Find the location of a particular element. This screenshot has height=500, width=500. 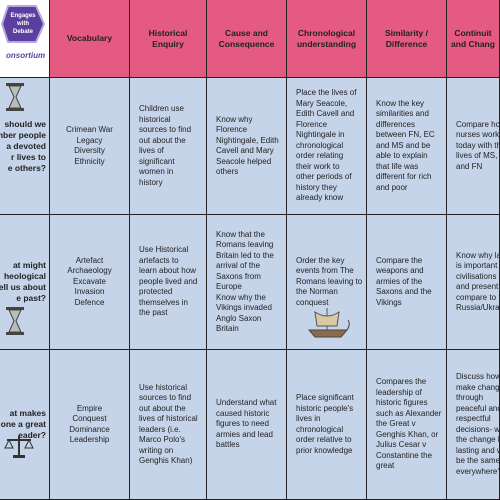

text-line: lives of historical is located at coordinates (168, 418).